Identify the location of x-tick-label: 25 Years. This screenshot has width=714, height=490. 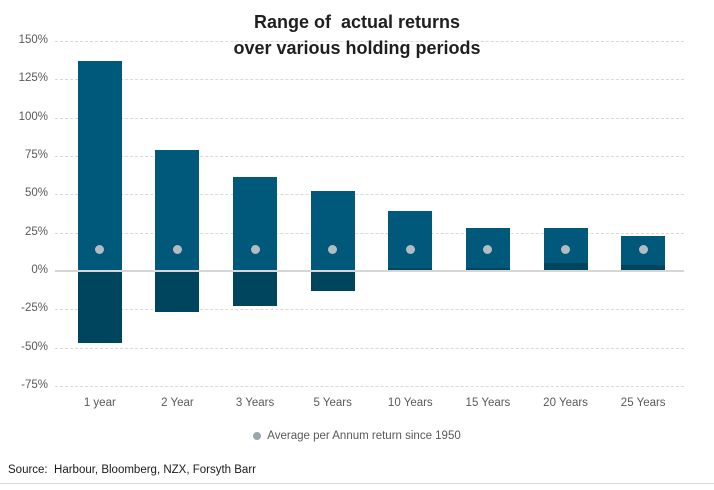
(643, 403).